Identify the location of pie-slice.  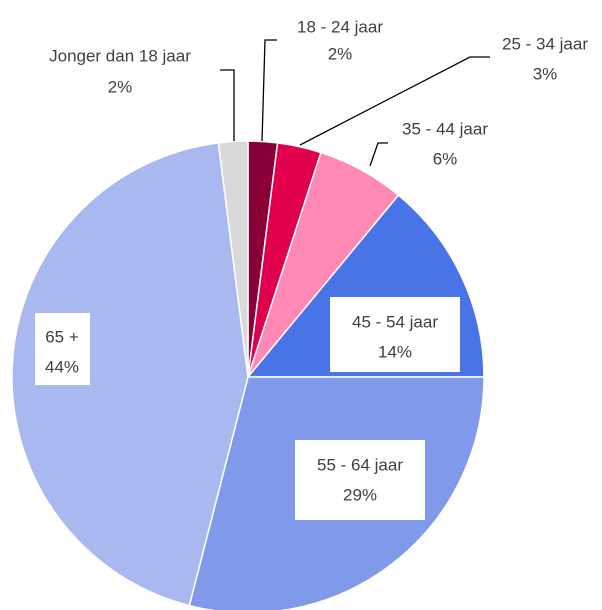
(233, 259).